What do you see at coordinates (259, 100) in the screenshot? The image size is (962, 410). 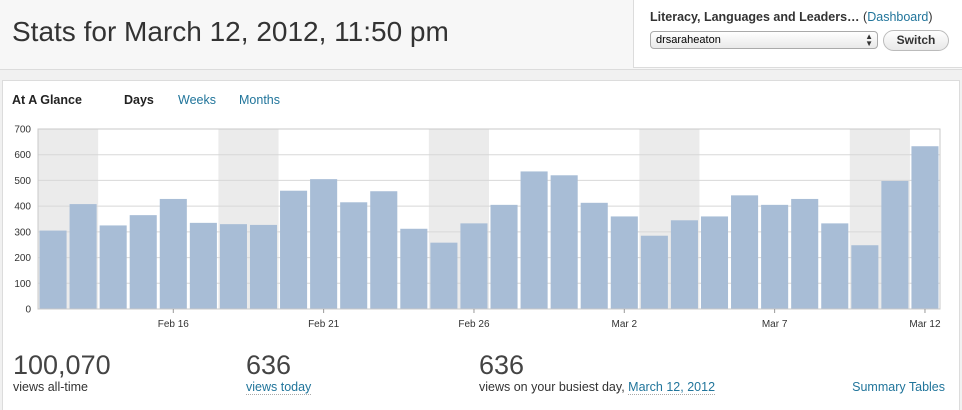 I see `tab-months: Months` at bounding box center [259, 100].